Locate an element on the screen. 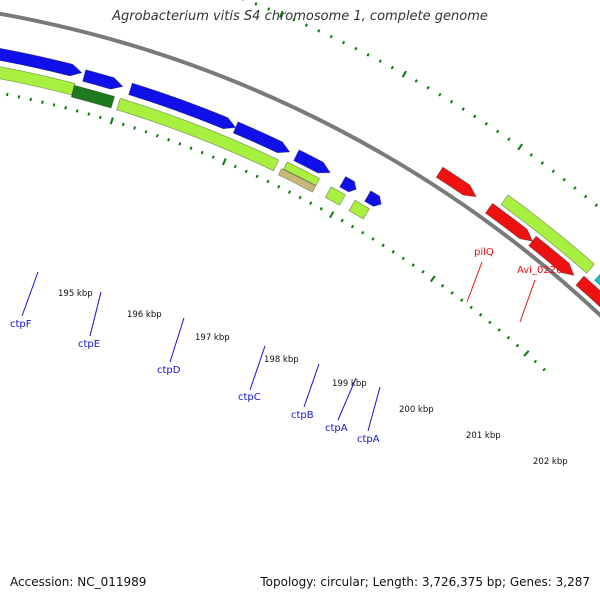 This screenshot has width=600, height=600. ctpE-blue-feature is located at coordinates (103, 79).